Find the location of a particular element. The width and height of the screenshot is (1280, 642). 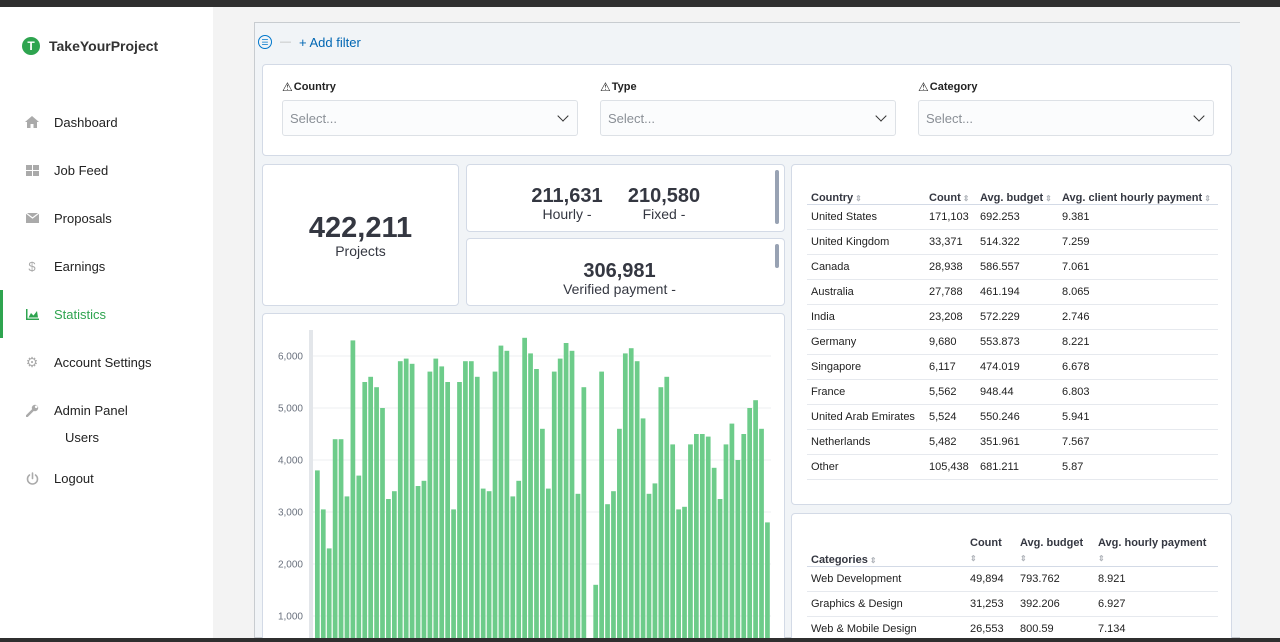

sidebar-subitem-users: Users is located at coordinates (82, 437).